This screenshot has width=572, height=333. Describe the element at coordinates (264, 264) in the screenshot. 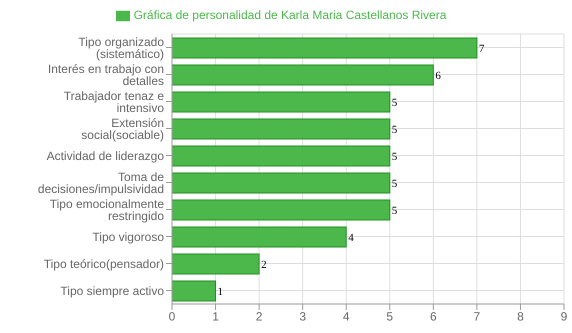

I see `data-label: 2` at that location.